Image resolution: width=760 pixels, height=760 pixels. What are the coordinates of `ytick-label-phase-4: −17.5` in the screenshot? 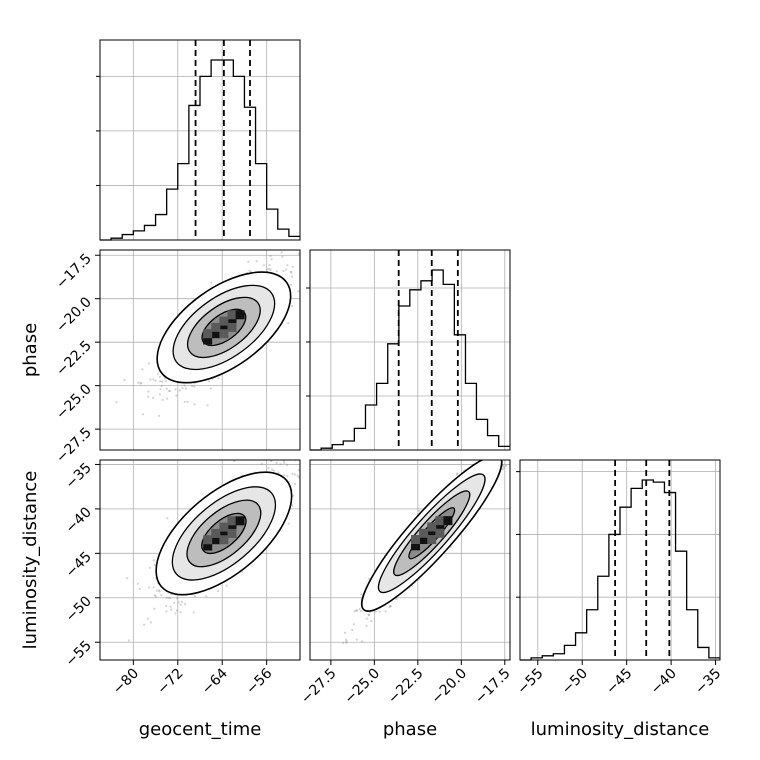 It's located at (74, 272).